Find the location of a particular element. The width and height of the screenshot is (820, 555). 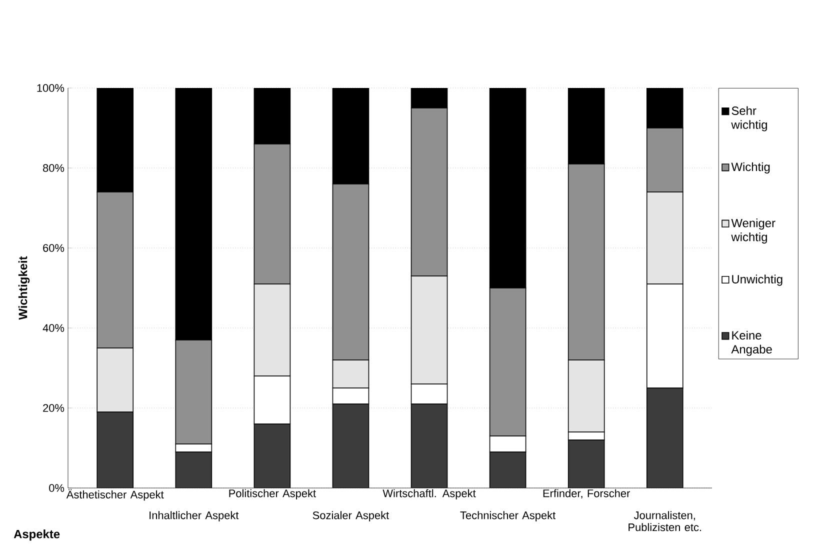

y-tick-label: 100% is located at coordinates (50, 88).